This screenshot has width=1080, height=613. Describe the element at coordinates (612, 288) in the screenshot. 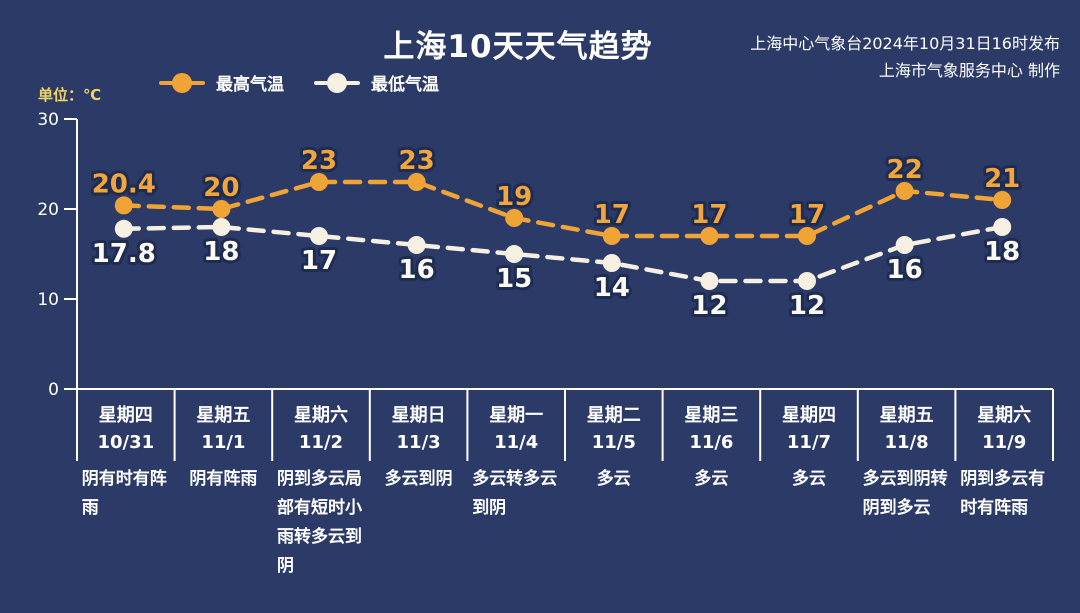

I see `low-temp-label: 14` at that location.